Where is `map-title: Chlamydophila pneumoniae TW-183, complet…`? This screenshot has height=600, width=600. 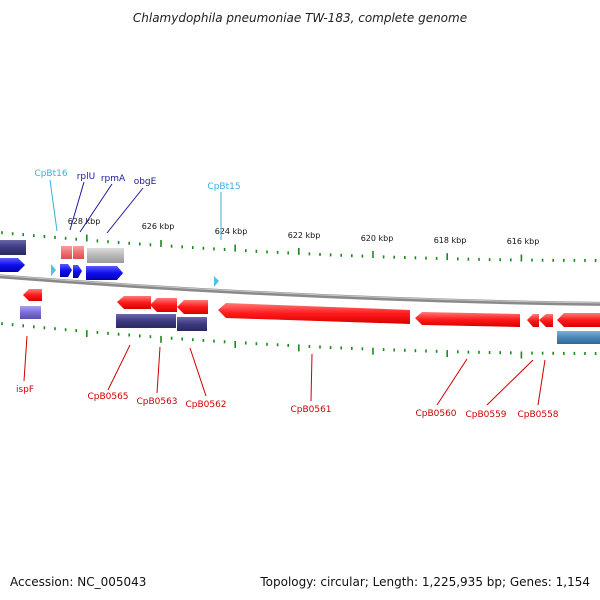 map-title: Chlamydophila pneumoniae TW-183, complet… is located at coordinates (300, 18).